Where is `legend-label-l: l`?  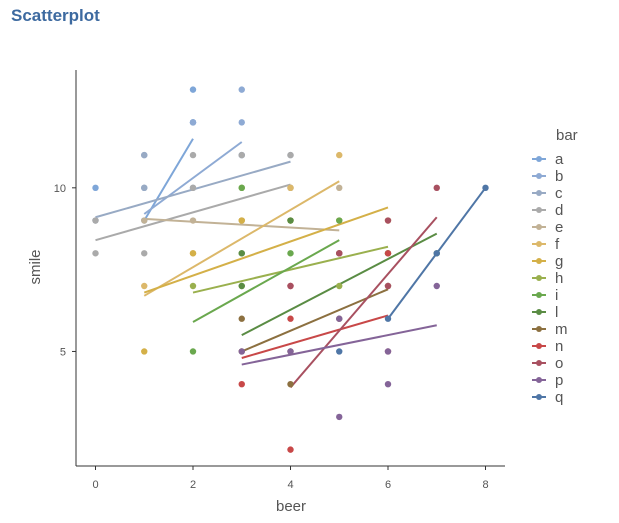
legend-label-l: l is located at coordinates (556, 312).